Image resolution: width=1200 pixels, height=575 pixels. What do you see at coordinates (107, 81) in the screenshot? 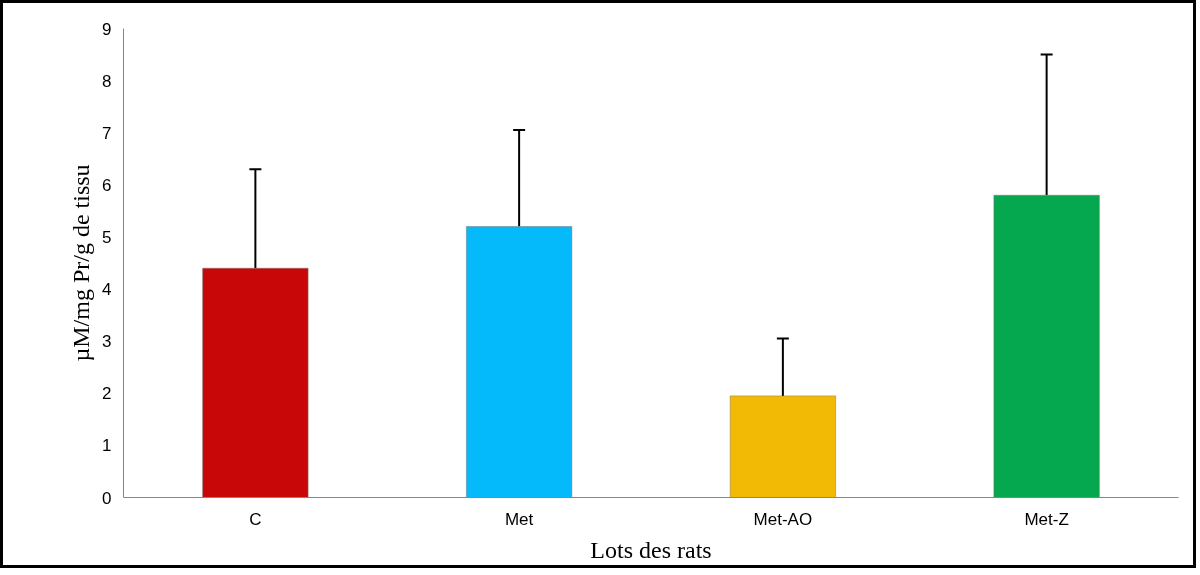
I see `y-tick-label: 8` at bounding box center [107, 81].